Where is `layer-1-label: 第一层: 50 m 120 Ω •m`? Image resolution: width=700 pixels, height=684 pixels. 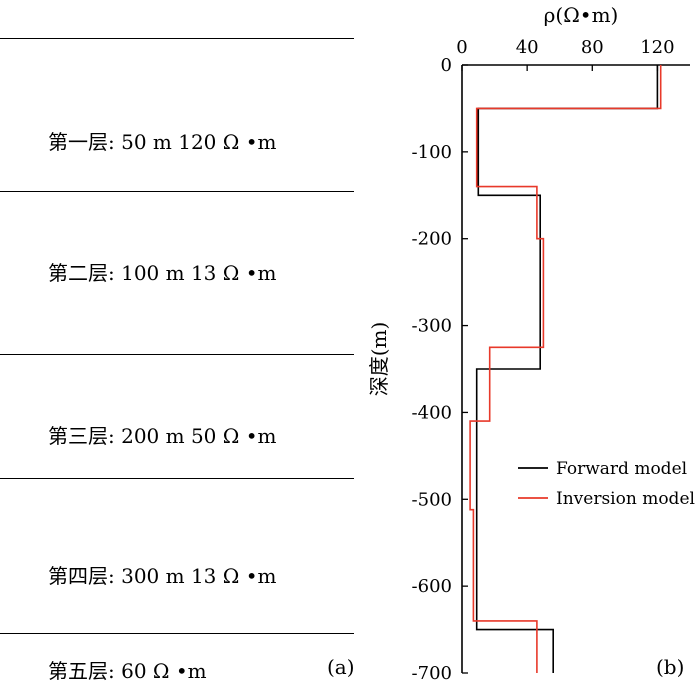
layer-1-label: 第一层: 50 m 120 Ω •m is located at coordinates (162, 142).